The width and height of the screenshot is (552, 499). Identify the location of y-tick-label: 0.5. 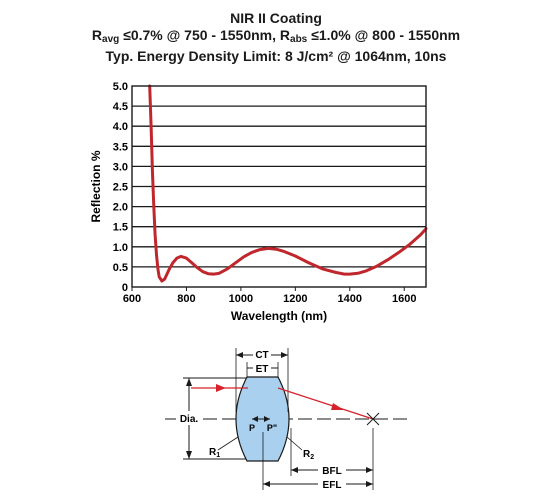
(120, 268).